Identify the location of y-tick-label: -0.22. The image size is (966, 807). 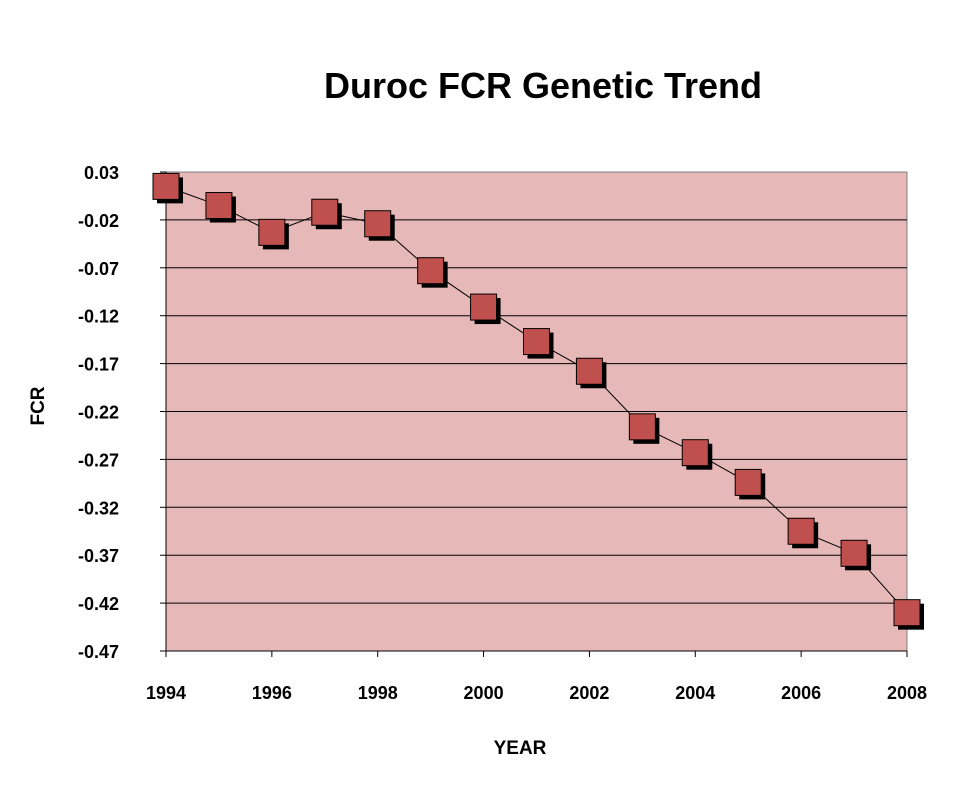
(98, 413).